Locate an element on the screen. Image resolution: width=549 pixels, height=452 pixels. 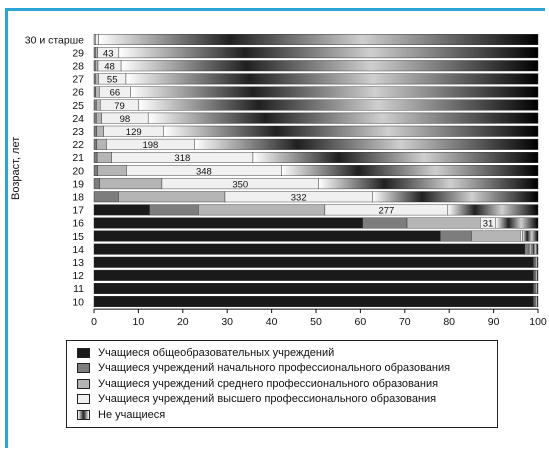
x-tick-label: 50 is located at coordinates (316, 322).